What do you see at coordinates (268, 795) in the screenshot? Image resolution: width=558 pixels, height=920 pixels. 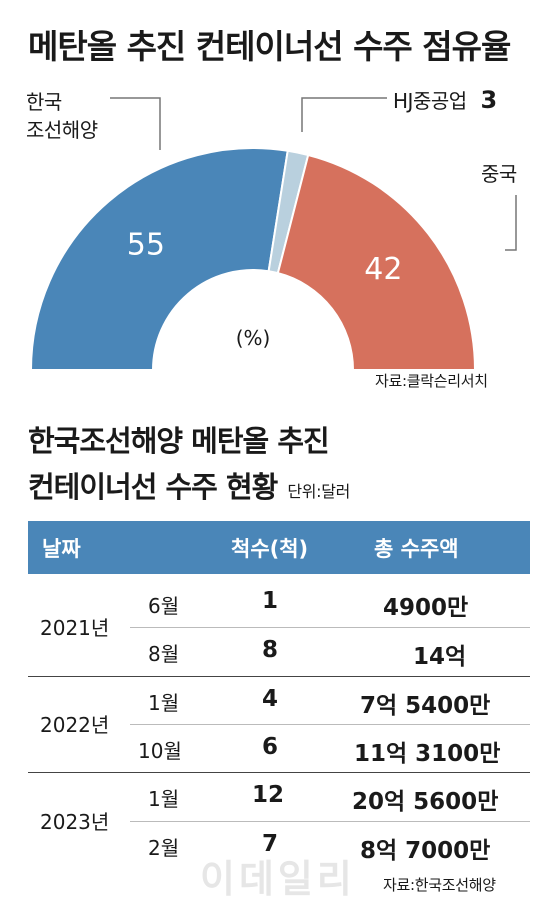 I see `count-cell: 12` at bounding box center [268, 795].